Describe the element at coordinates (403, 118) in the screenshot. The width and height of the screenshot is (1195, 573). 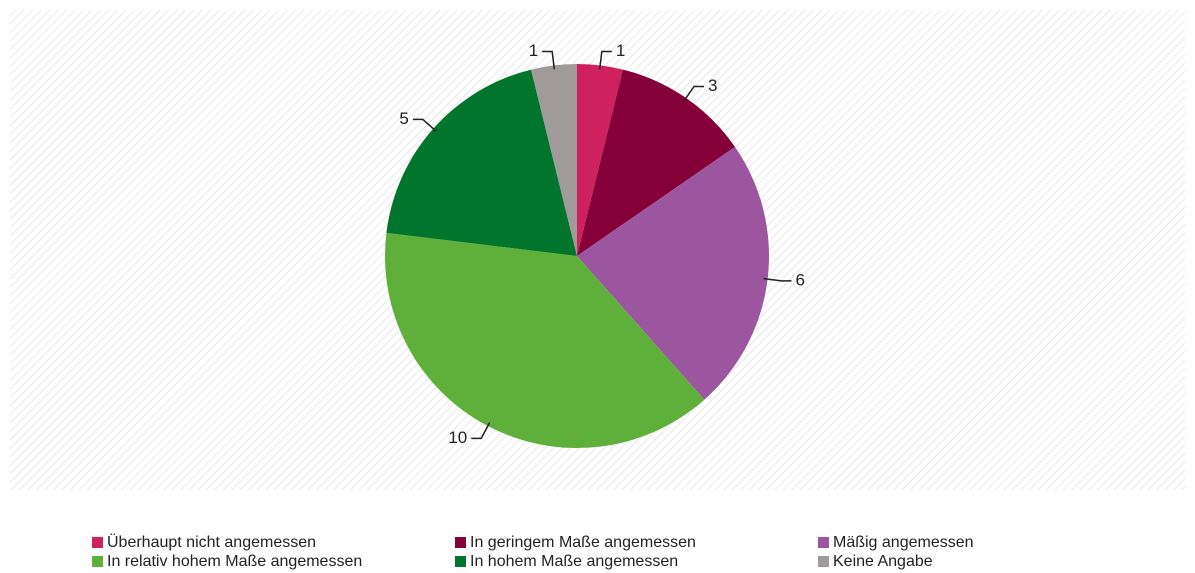
I see `data-label: 5` at that location.